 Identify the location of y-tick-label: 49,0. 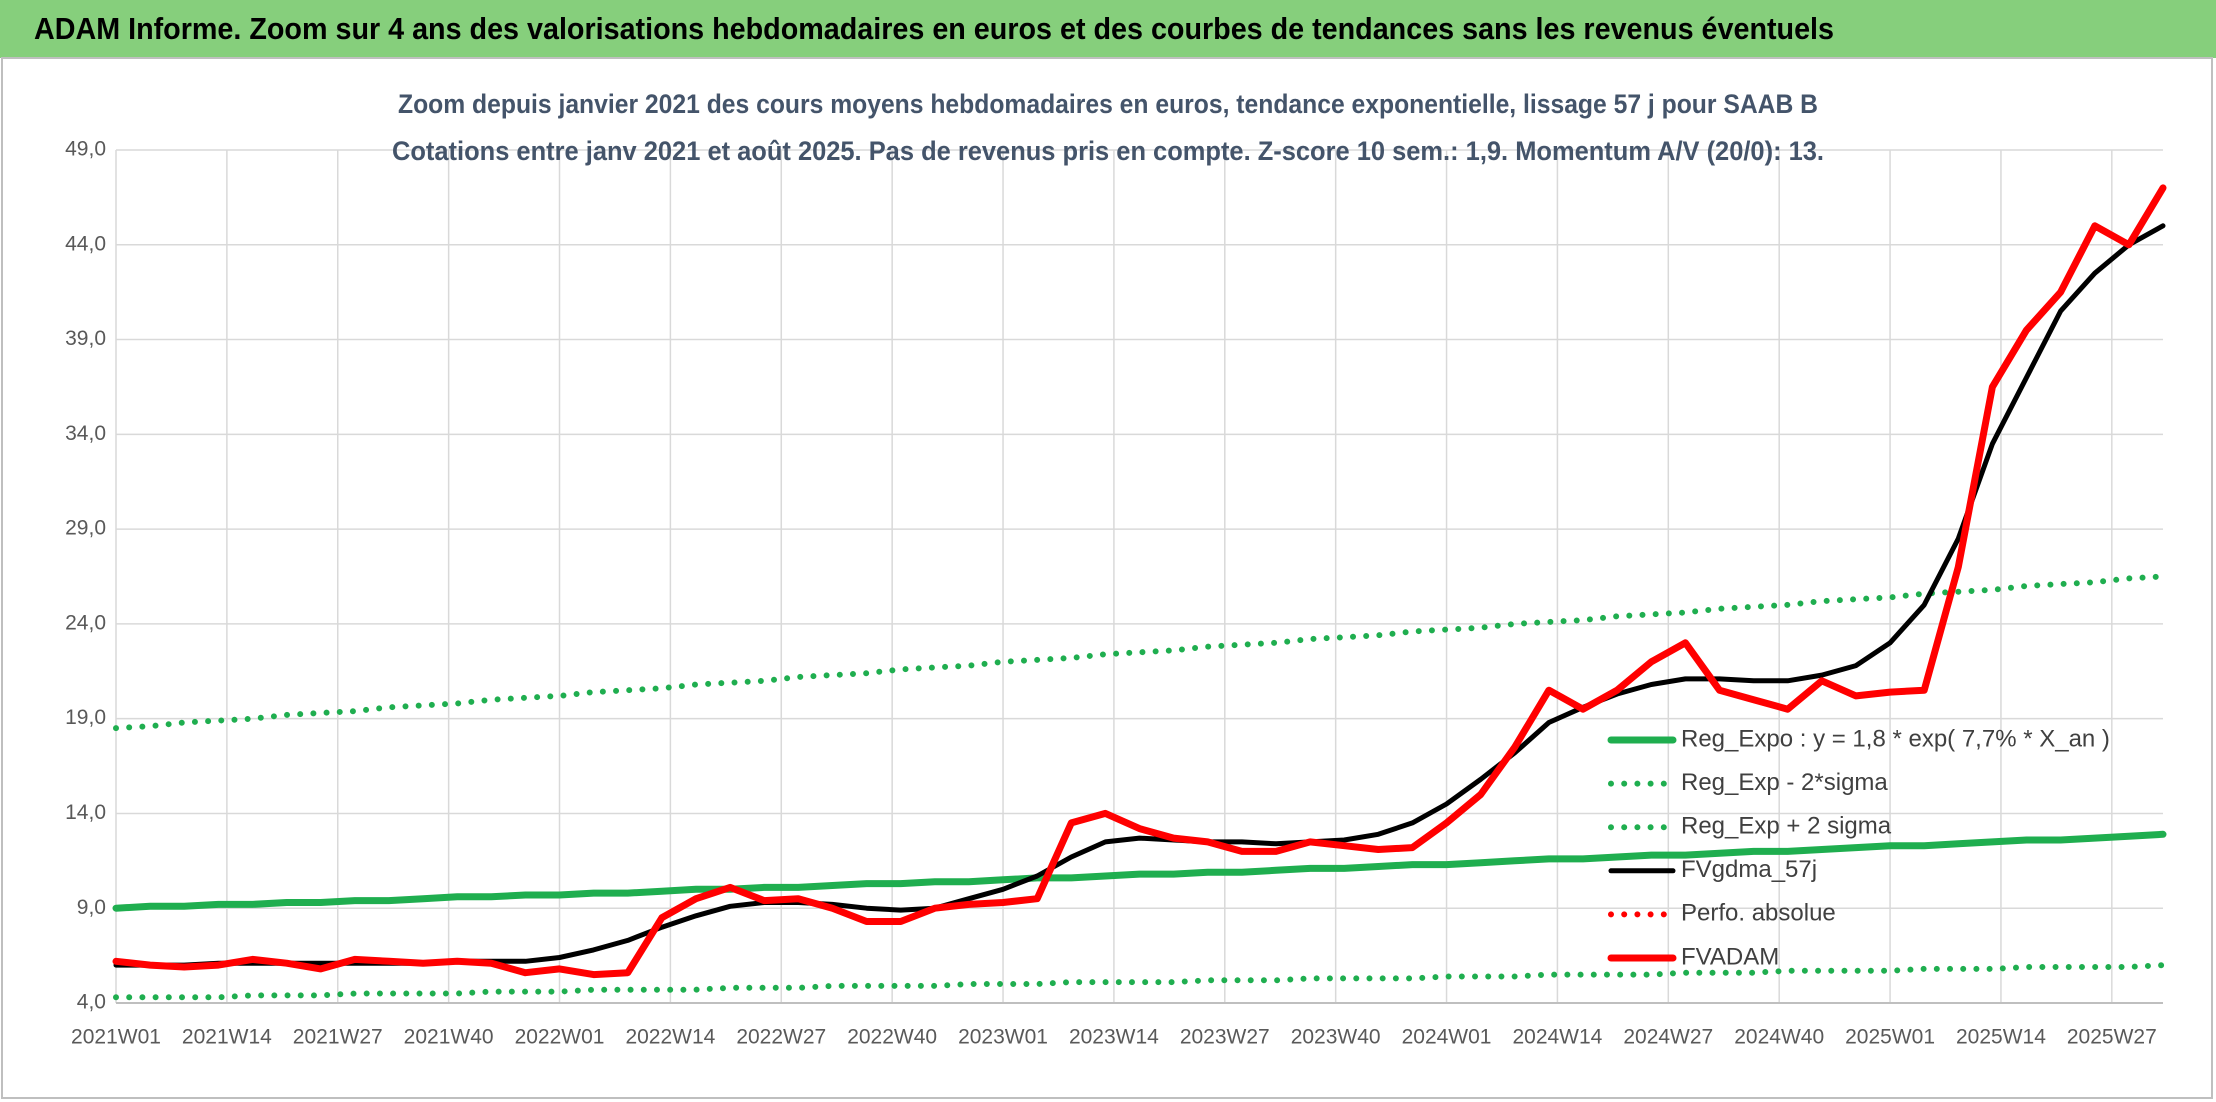
(85, 149).